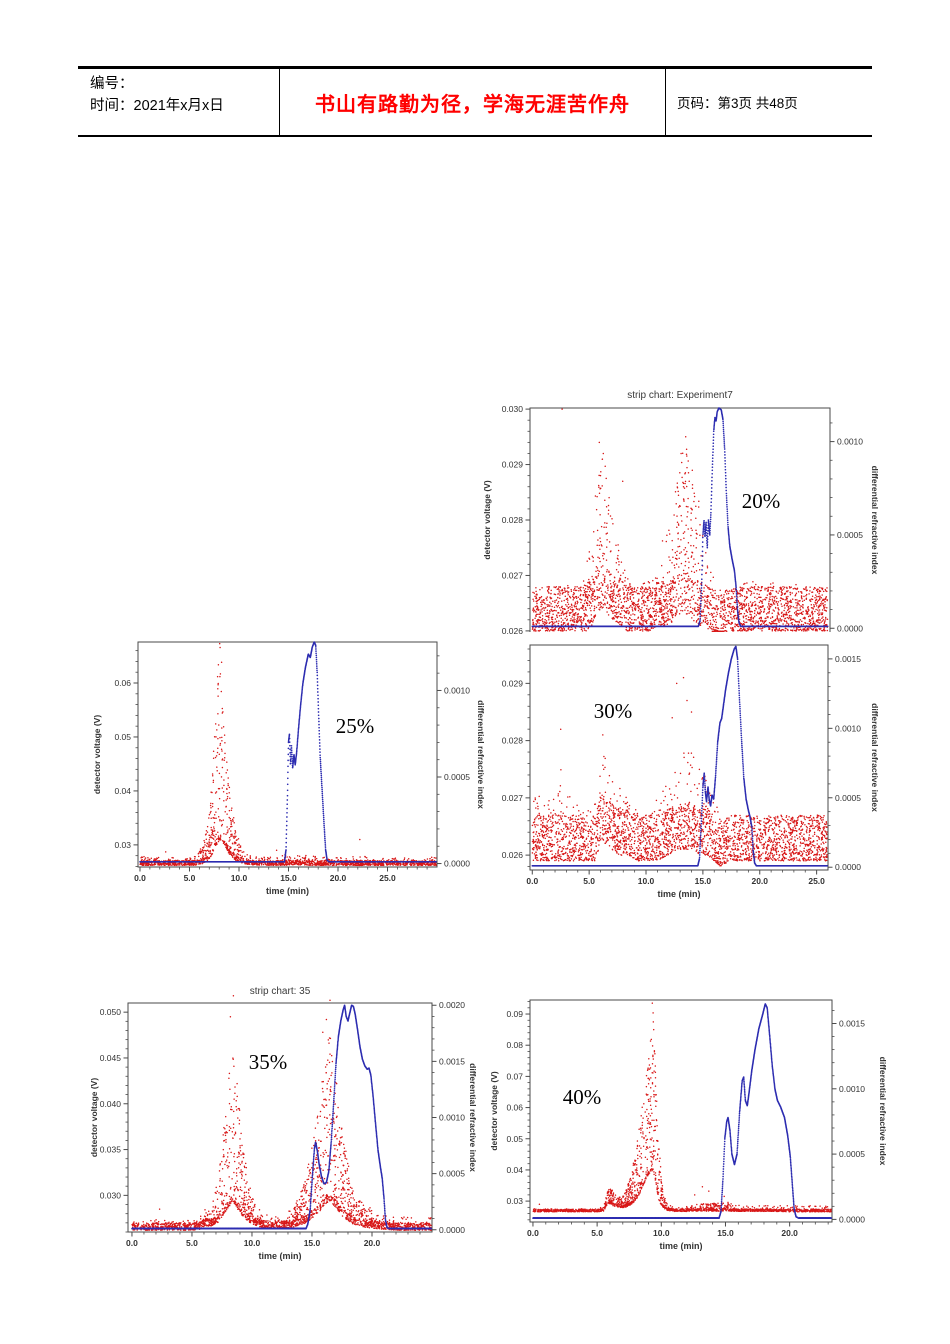 This screenshot has height=1344, width=950. Describe the element at coordinates (737, 103) in the screenshot. I see `page-number-label: 页码：第3页 共48页` at that location.